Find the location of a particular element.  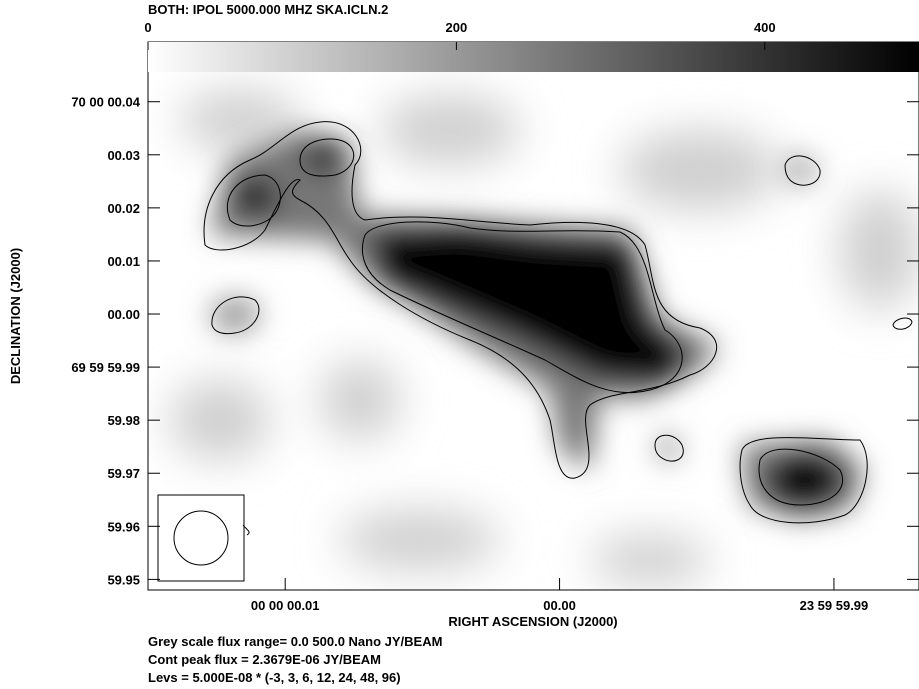

y-tick-label: 70 00 00.04 is located at coordinates (105, 102).